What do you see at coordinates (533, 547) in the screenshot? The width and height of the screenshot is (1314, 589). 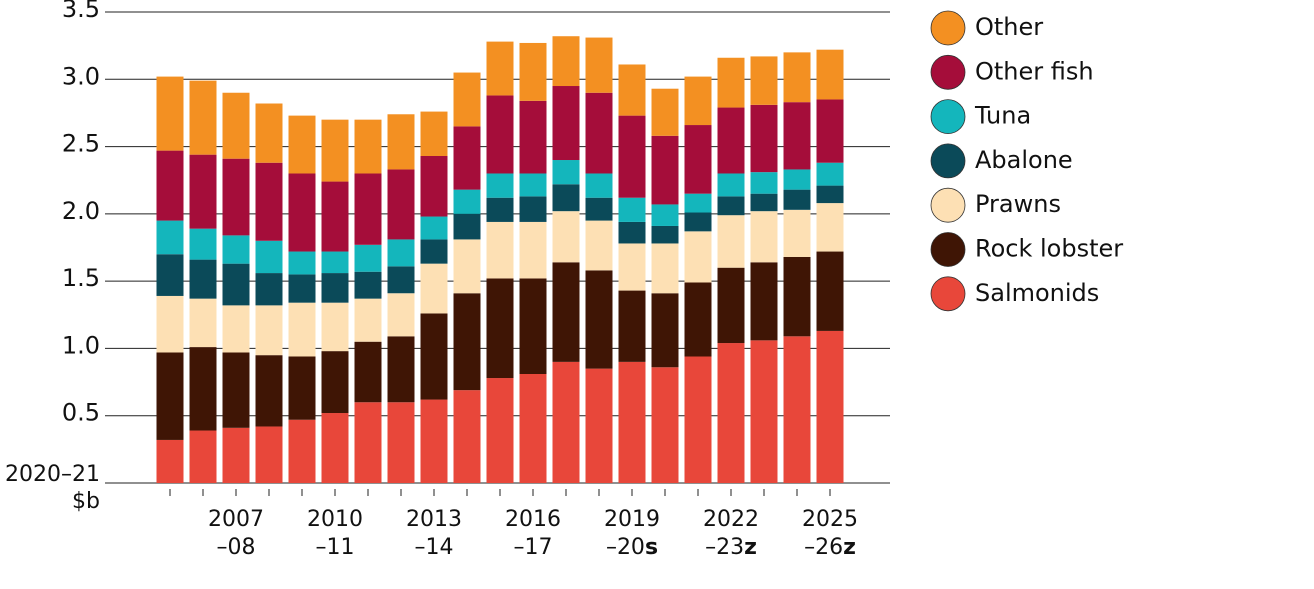 I see `x-tick-label-line: –17` at bounding box center [533, 547].